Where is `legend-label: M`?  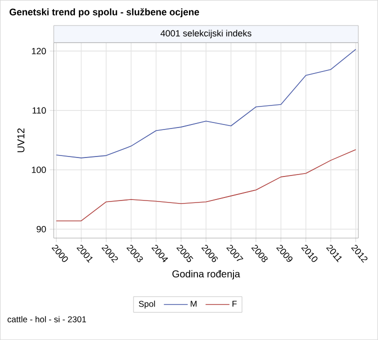
legend-label: M is located at coordinates (193, 303).